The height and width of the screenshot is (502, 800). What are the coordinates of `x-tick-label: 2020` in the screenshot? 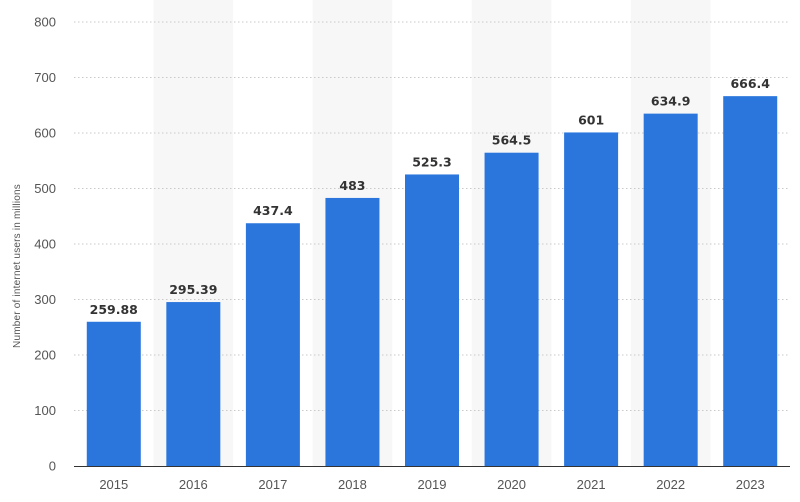 It's located at (511, 484).